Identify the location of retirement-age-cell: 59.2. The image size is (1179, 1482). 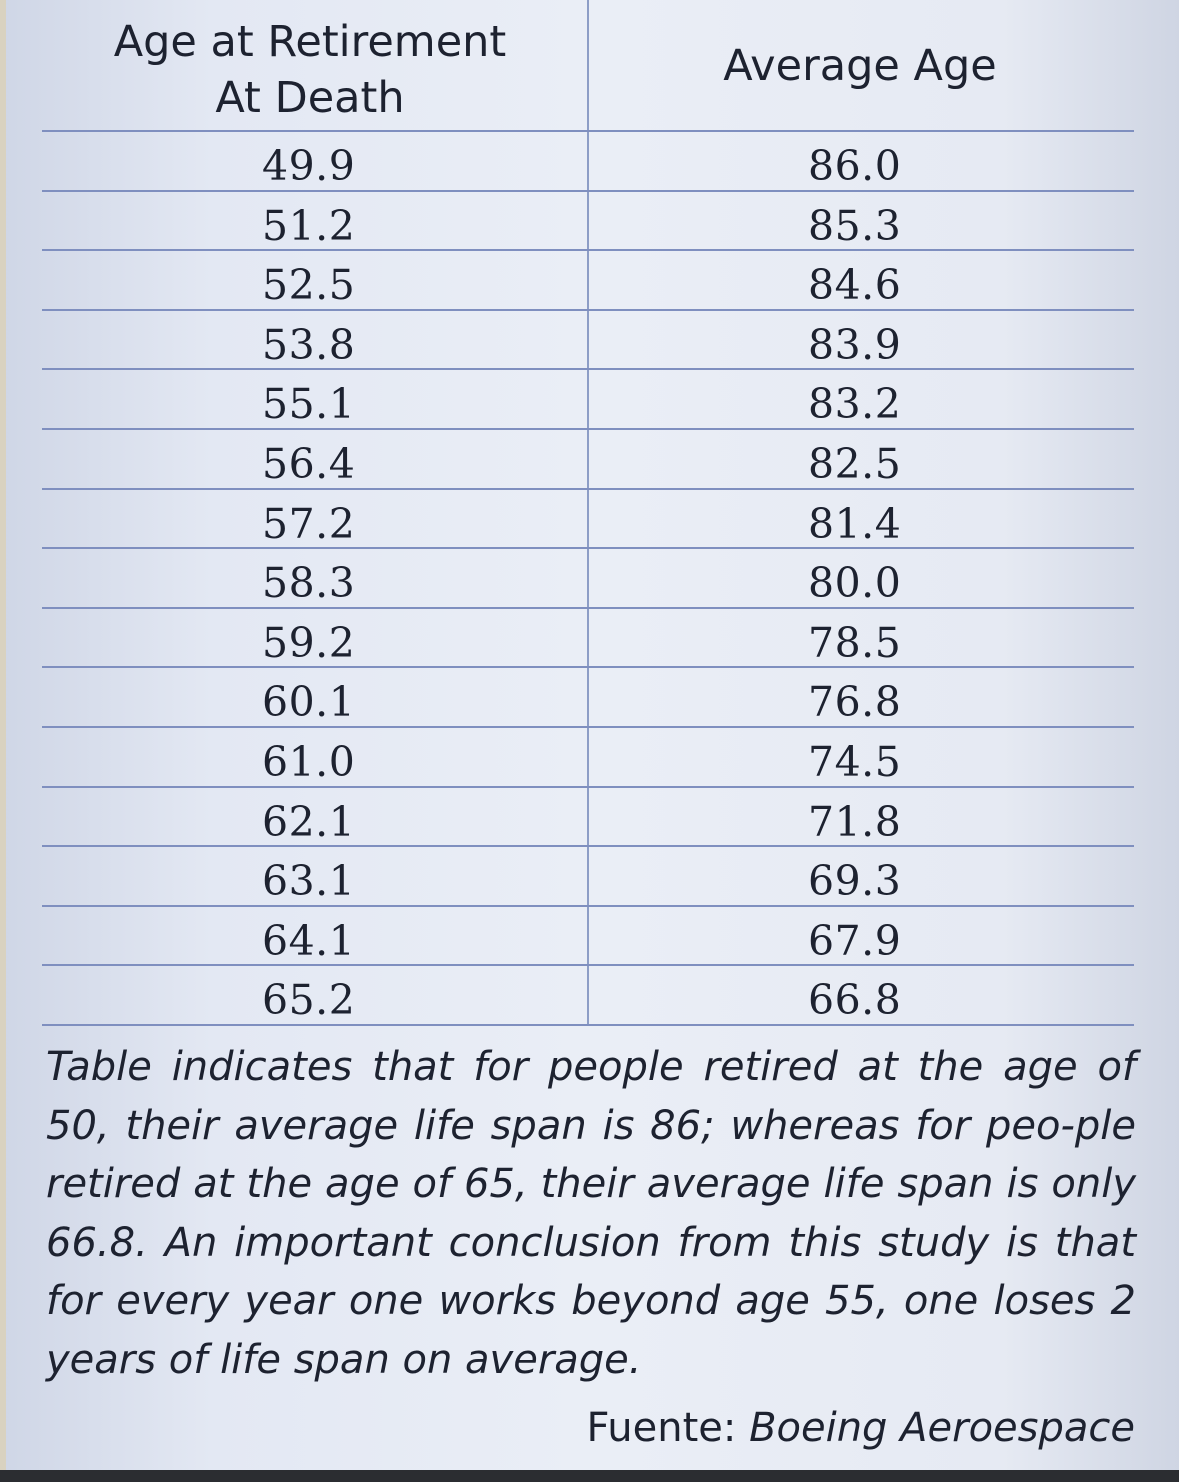
(309, 642).